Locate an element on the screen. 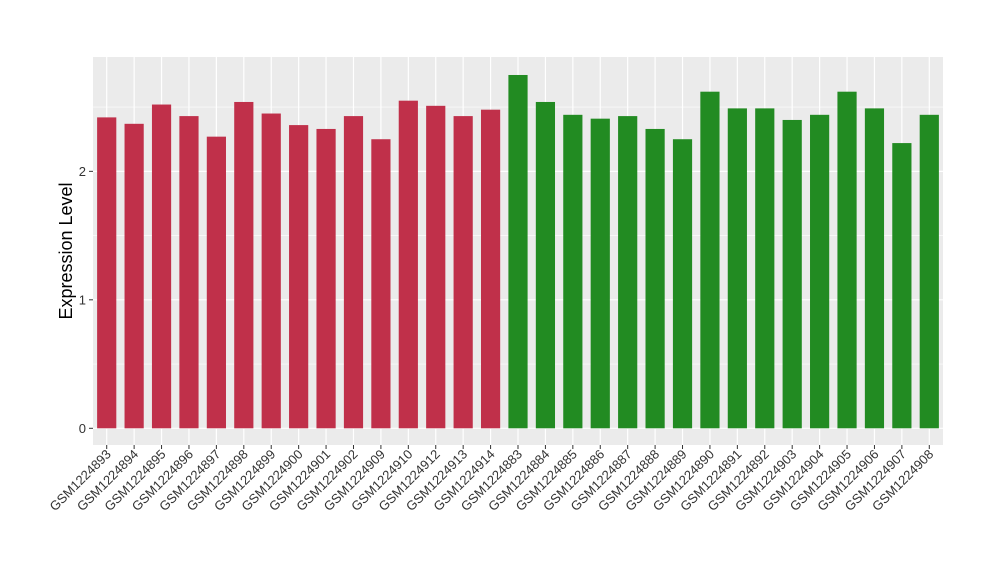 This screenshot has width=1000, height=580. bar-GSM1224884 is located at coordinates (545, 265).